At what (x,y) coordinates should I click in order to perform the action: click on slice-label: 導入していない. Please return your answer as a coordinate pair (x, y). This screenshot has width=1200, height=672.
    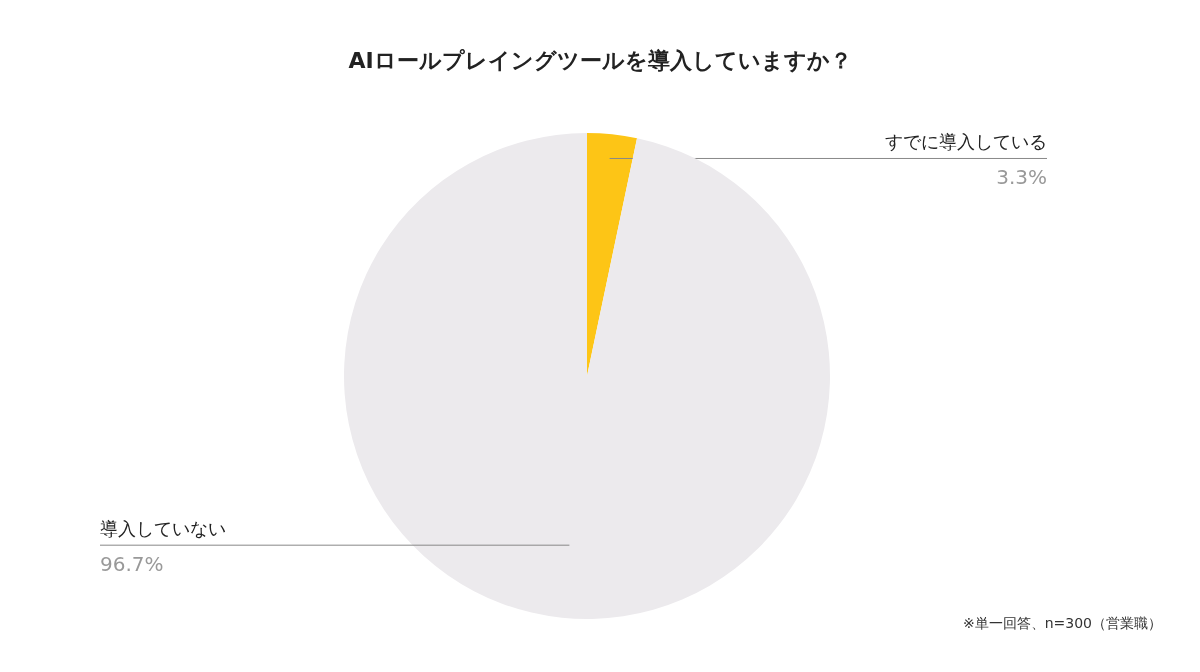
    Looking at the image, I should click on (163, 529).